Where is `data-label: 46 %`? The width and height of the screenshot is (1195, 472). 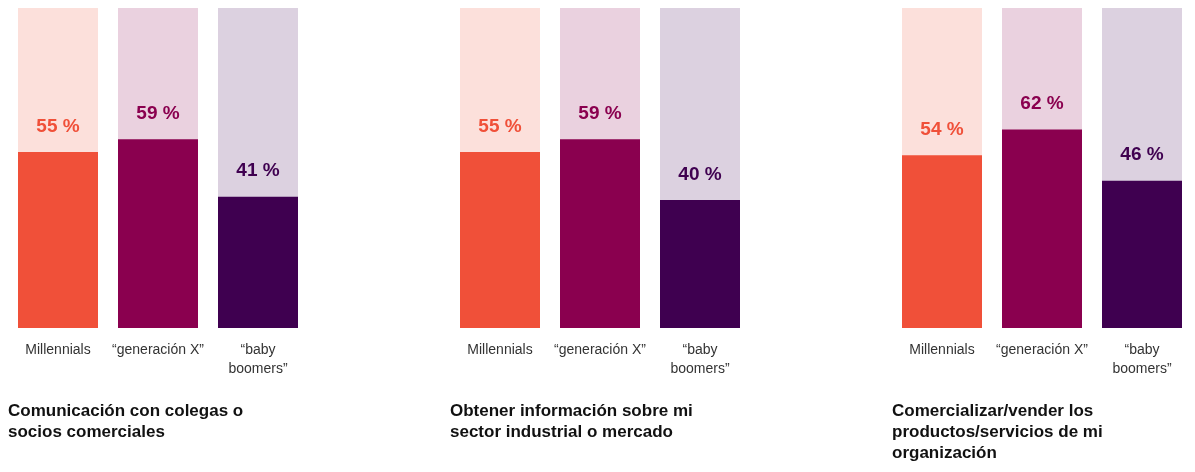
data-label: 46 % is located at coordinates (1142, 154).